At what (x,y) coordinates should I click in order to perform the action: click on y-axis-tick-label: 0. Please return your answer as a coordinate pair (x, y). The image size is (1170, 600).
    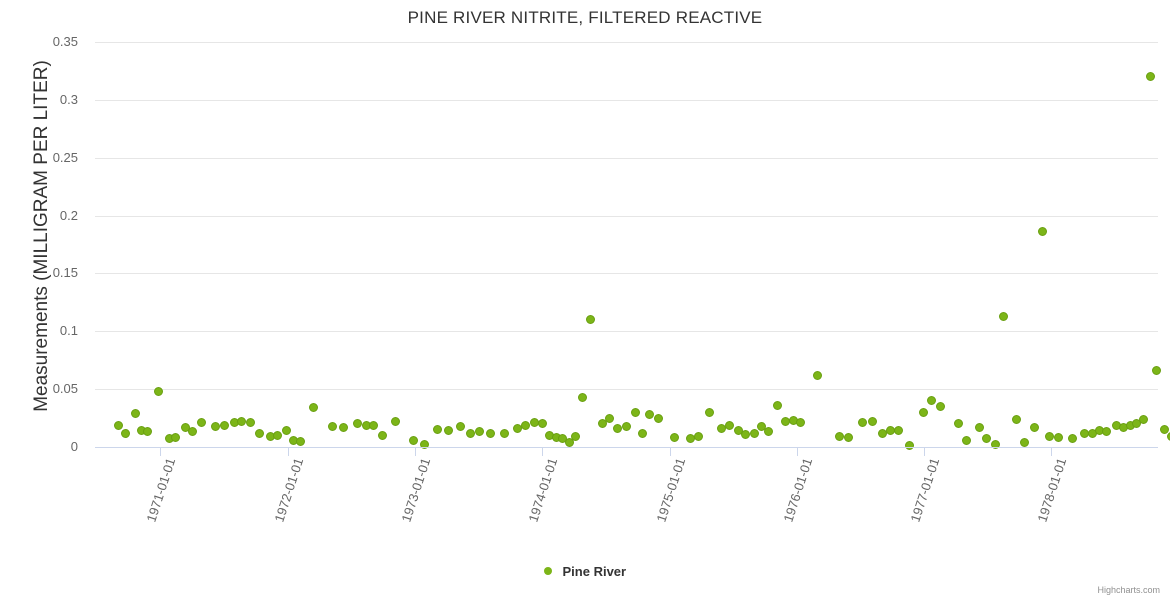
    Looking at the image, I should click on (74, 446).